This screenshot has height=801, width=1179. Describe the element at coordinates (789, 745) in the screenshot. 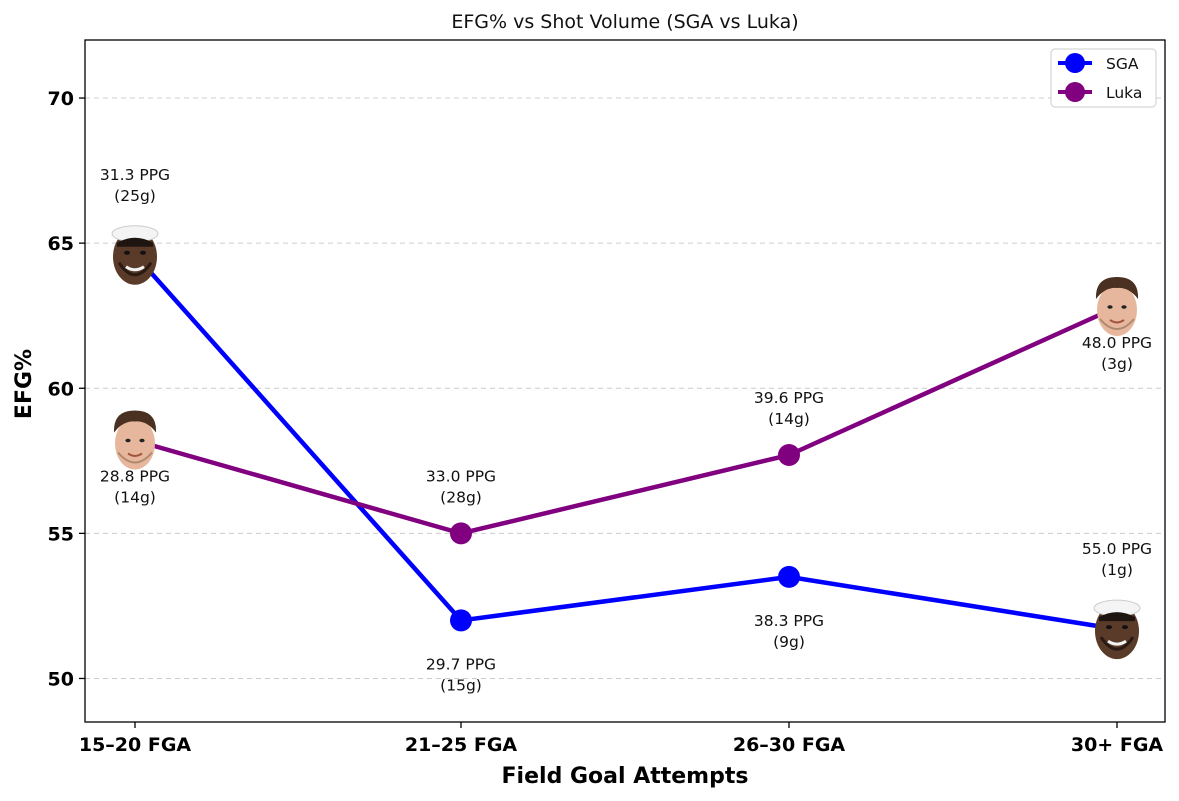

I see `x-tick-label: 26–30 FGA` at that location.